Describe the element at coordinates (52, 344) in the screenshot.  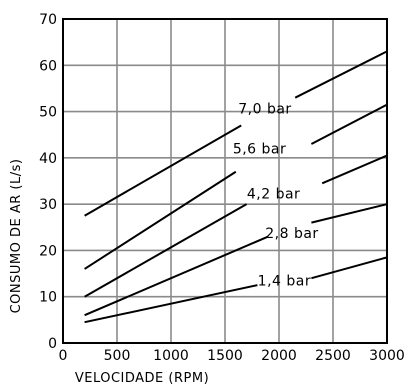
I see `y-tick-label-0: 0` at that location.